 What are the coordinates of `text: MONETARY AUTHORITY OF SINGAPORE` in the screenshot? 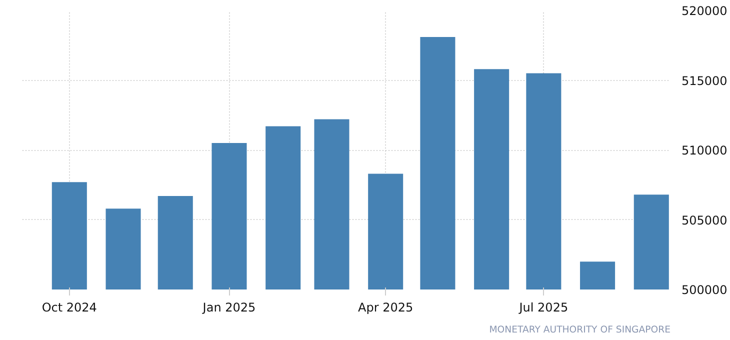 It's located at (580, 330).